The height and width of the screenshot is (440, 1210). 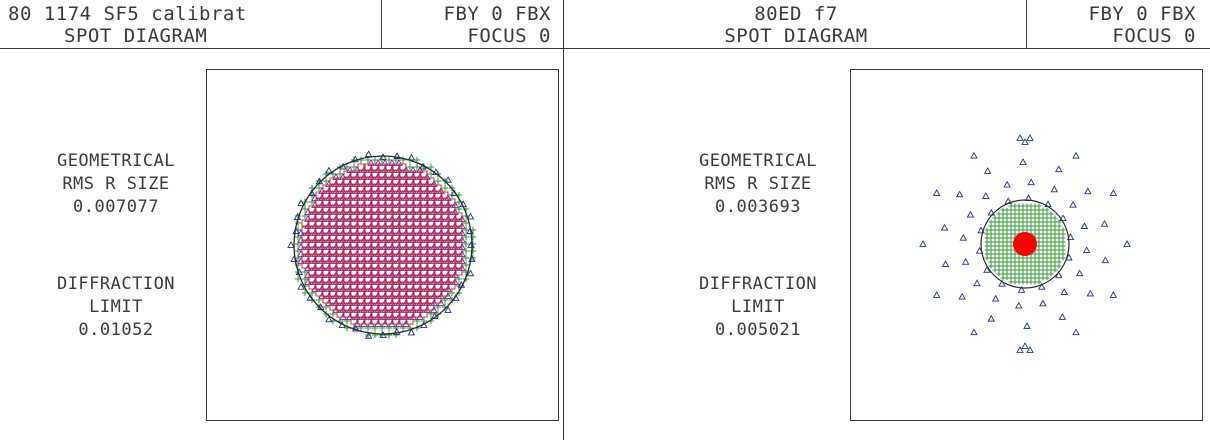 What do you see at coordinates (116, 284) in the screenshot?
I see `left-diff-label-1: DIFFRACTION` at bounding box center [116, 284].